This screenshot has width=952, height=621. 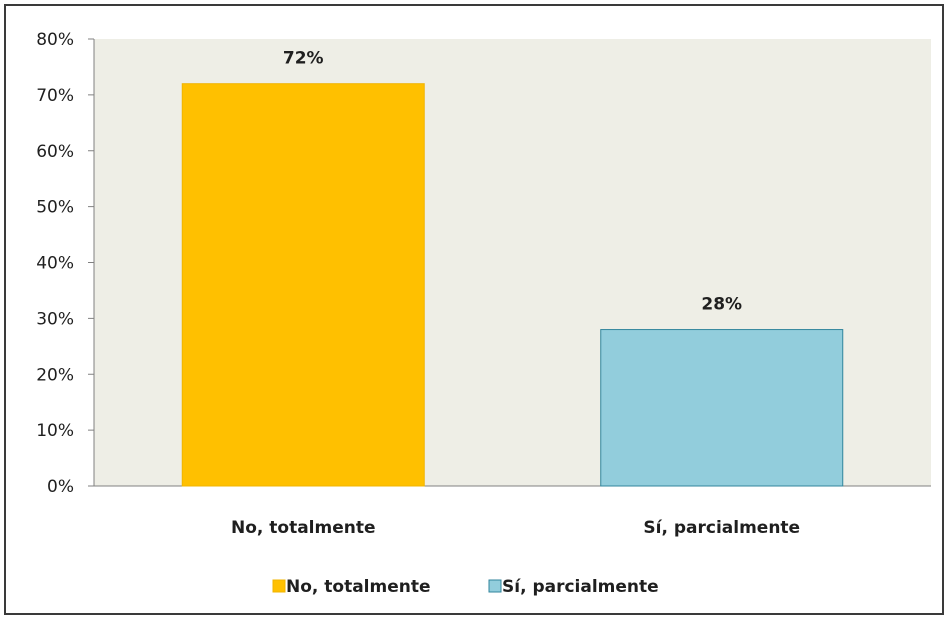 What do you see at coordinates (465, 587) in the screenshot?
I see `legend: No, totalmente Sí, parcialmente` at bounding box center [465, 587].